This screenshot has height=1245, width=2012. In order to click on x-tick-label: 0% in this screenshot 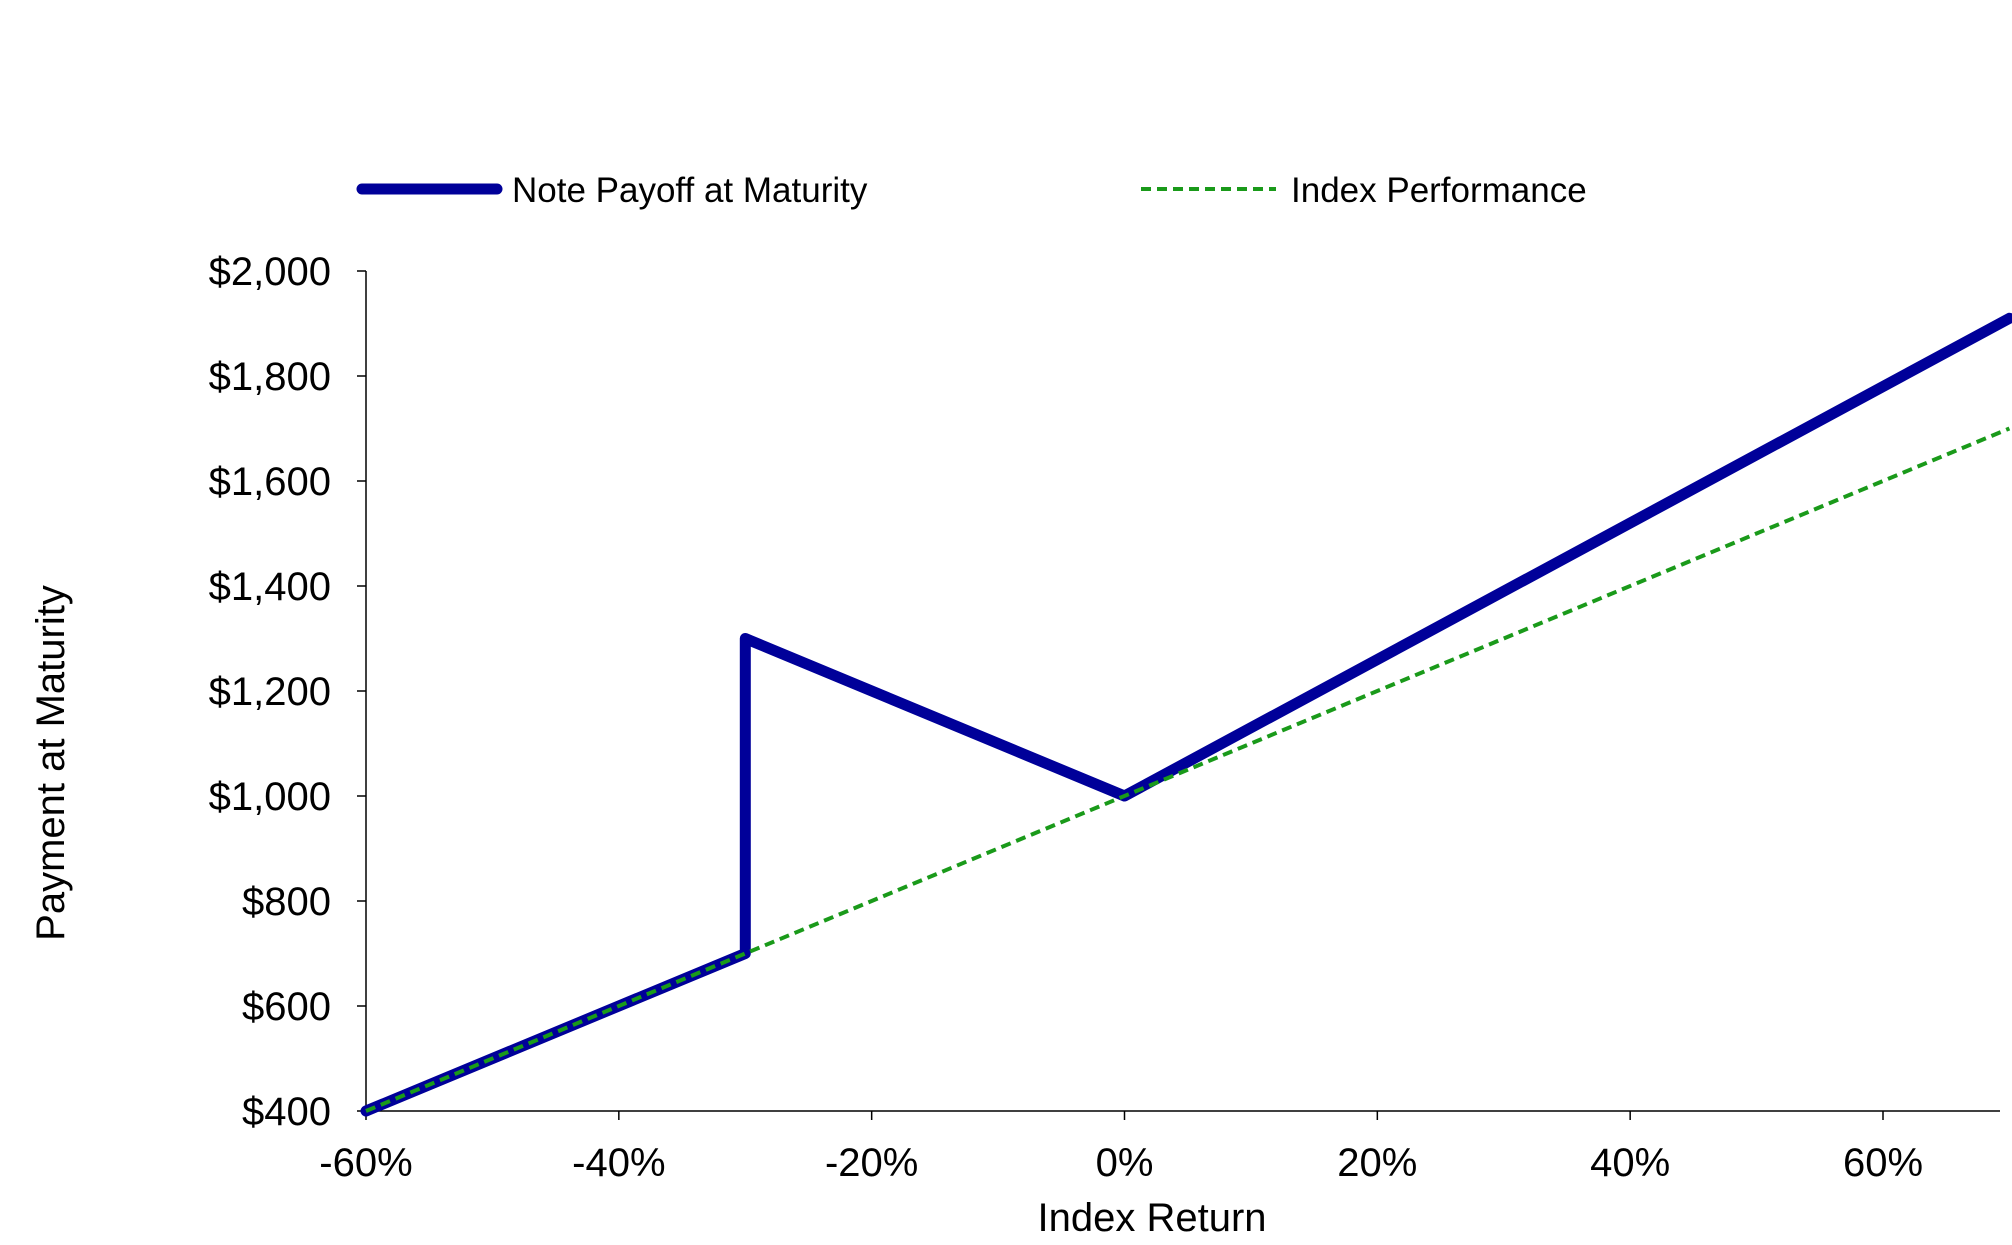, I will do `click(1125, 1163)`.